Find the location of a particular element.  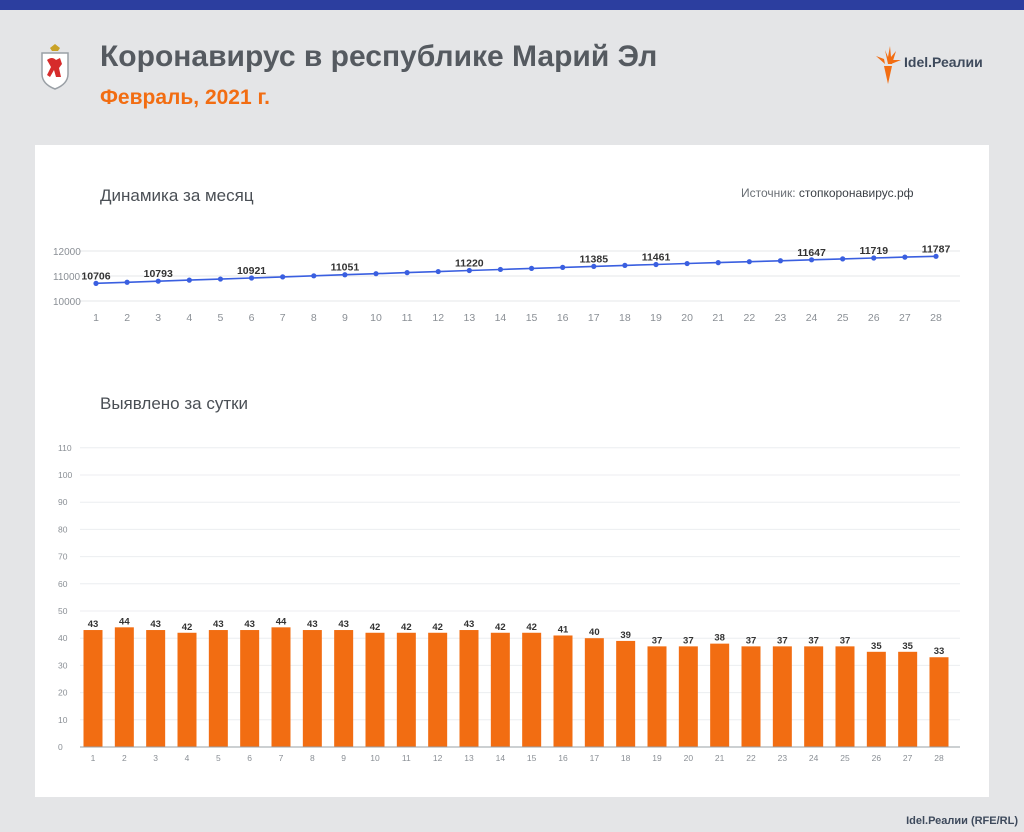

line-x-tick-label: 16 is located at coordinates (563, 318).